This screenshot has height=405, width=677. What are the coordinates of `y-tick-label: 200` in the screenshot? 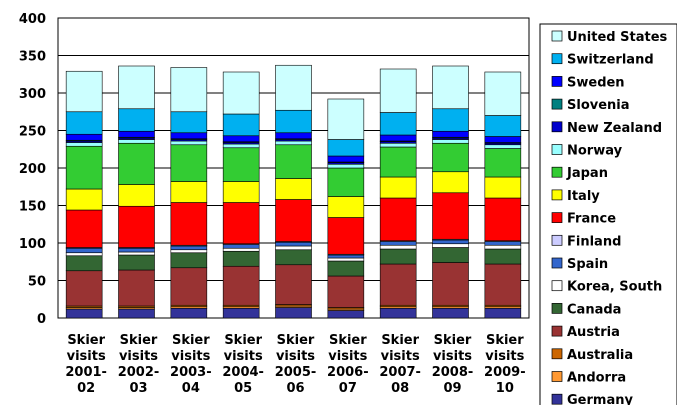 It's located at (32, 169).